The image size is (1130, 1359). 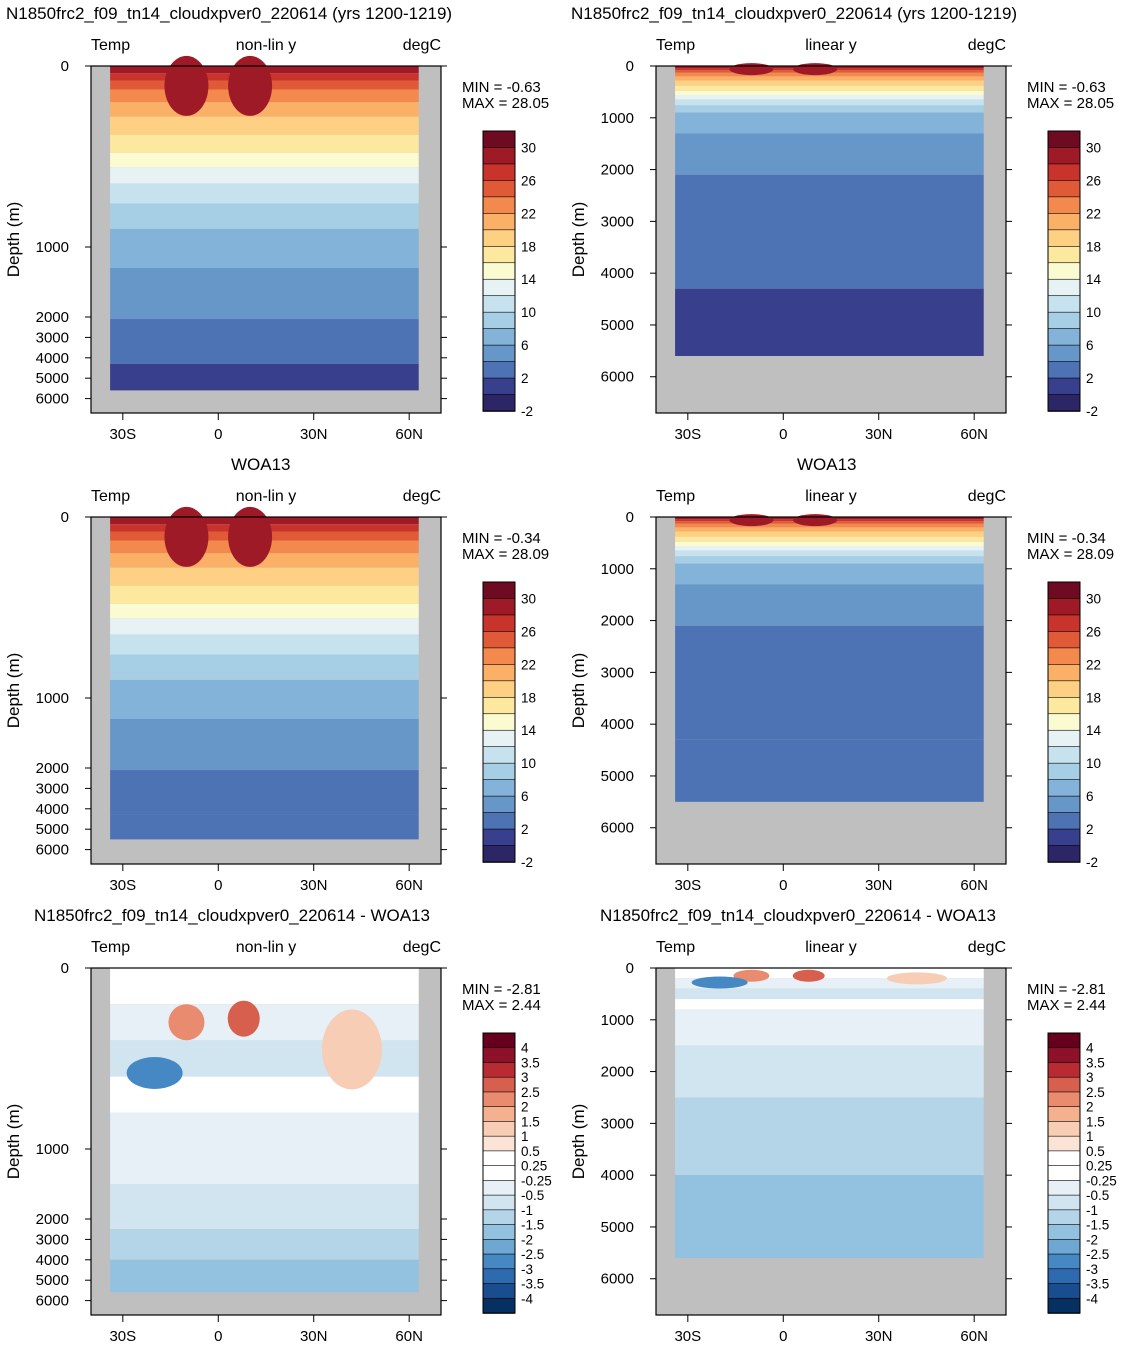 What do you see at coordinates (1092, 1210) in the screenshot?
I see `colorbar-label: -1` at bounding box center [1092, 1210].